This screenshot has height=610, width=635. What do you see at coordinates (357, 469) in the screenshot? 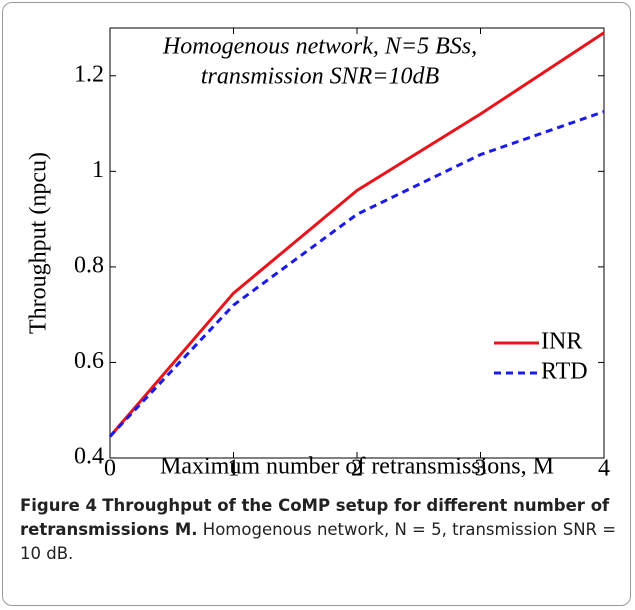
I see `x-tick-label: 2` at bounding box center [357, 469].